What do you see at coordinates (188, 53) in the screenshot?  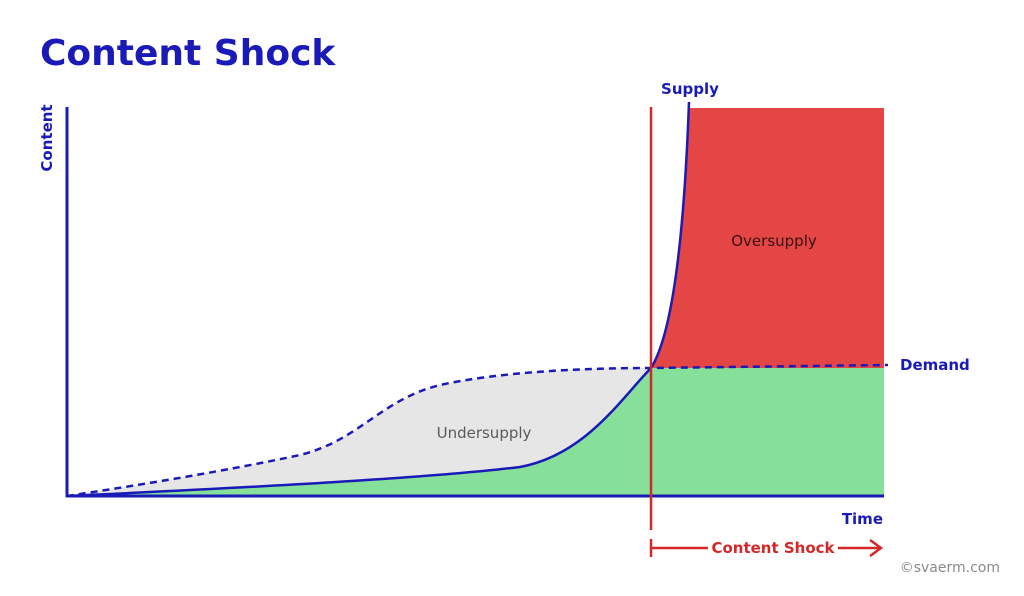 I see `page-title: Content Shock` at bounding box center [188, 53].